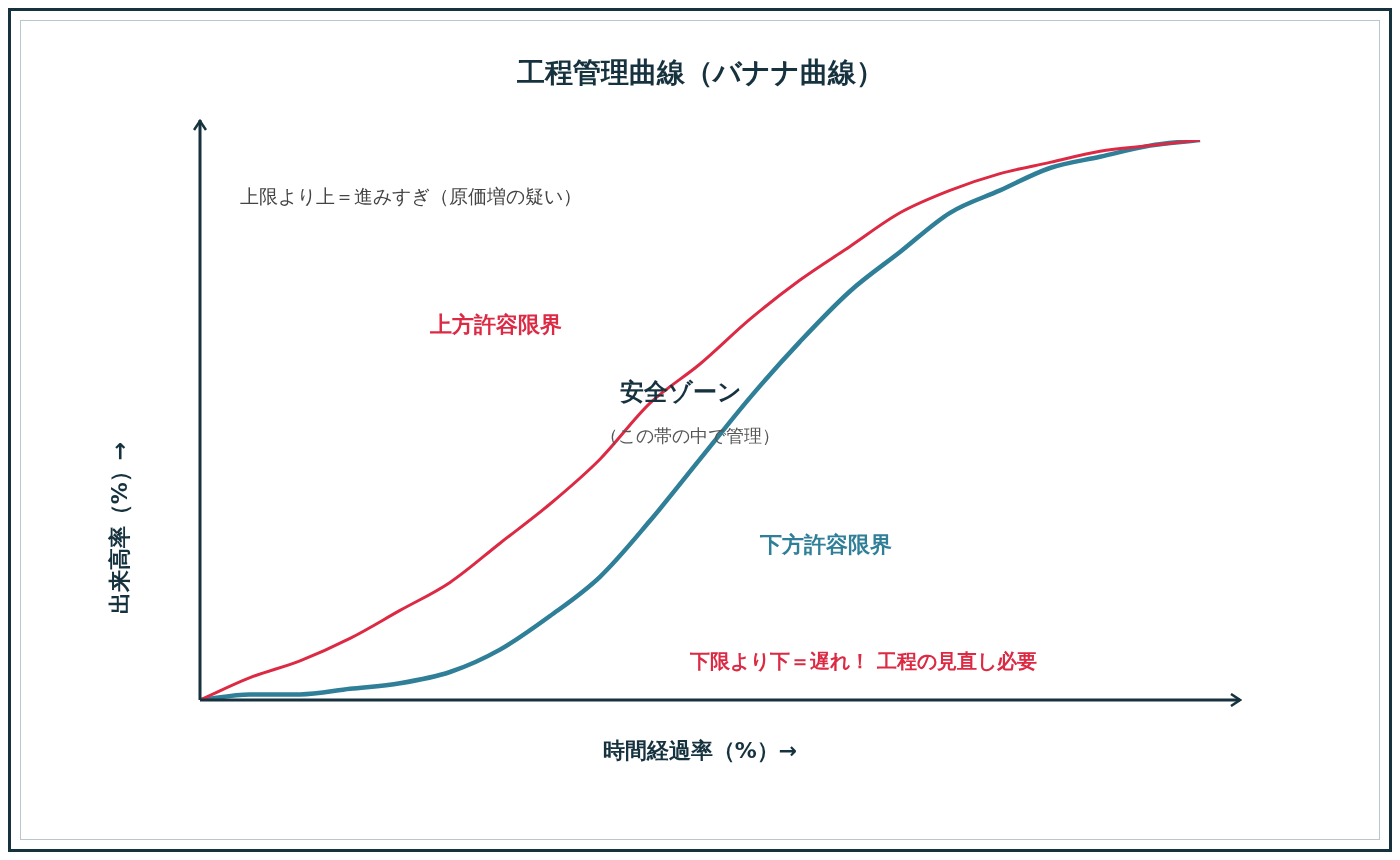  I want to click on text: 下方許容限界, so click(826, 545).